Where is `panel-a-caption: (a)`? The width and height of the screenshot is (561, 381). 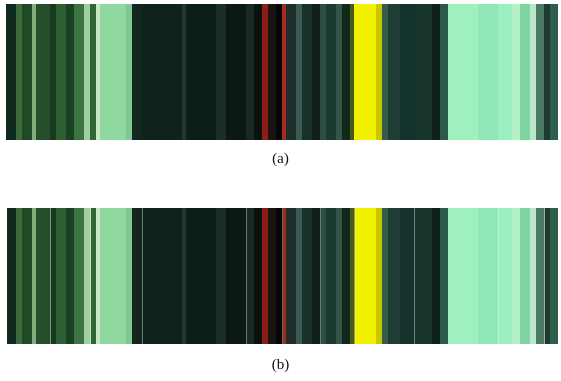
panel-a-caption: (a) is located at coordinates (280, 159).